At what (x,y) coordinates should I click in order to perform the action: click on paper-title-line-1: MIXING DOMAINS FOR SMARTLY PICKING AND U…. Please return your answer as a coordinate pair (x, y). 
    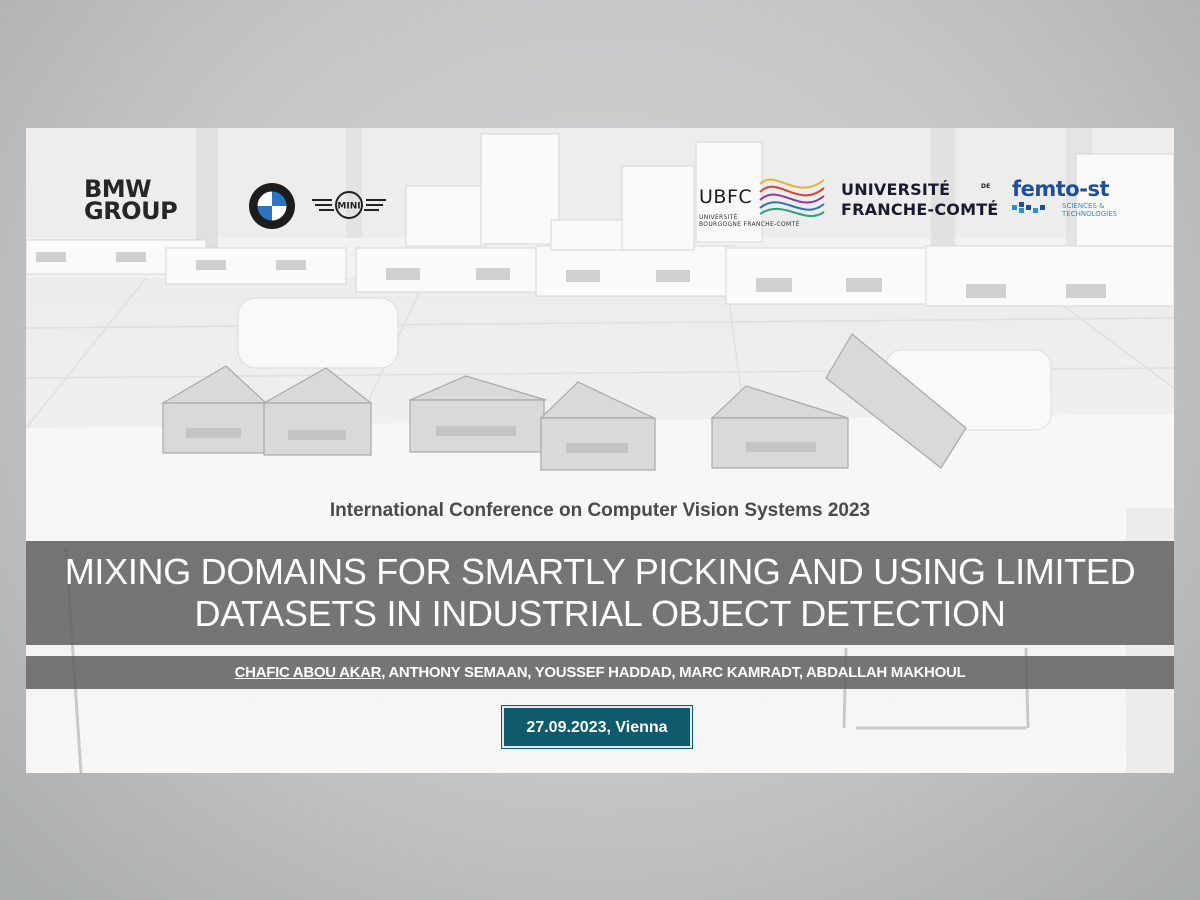
    Looking at the image, I should click on (600, 571).